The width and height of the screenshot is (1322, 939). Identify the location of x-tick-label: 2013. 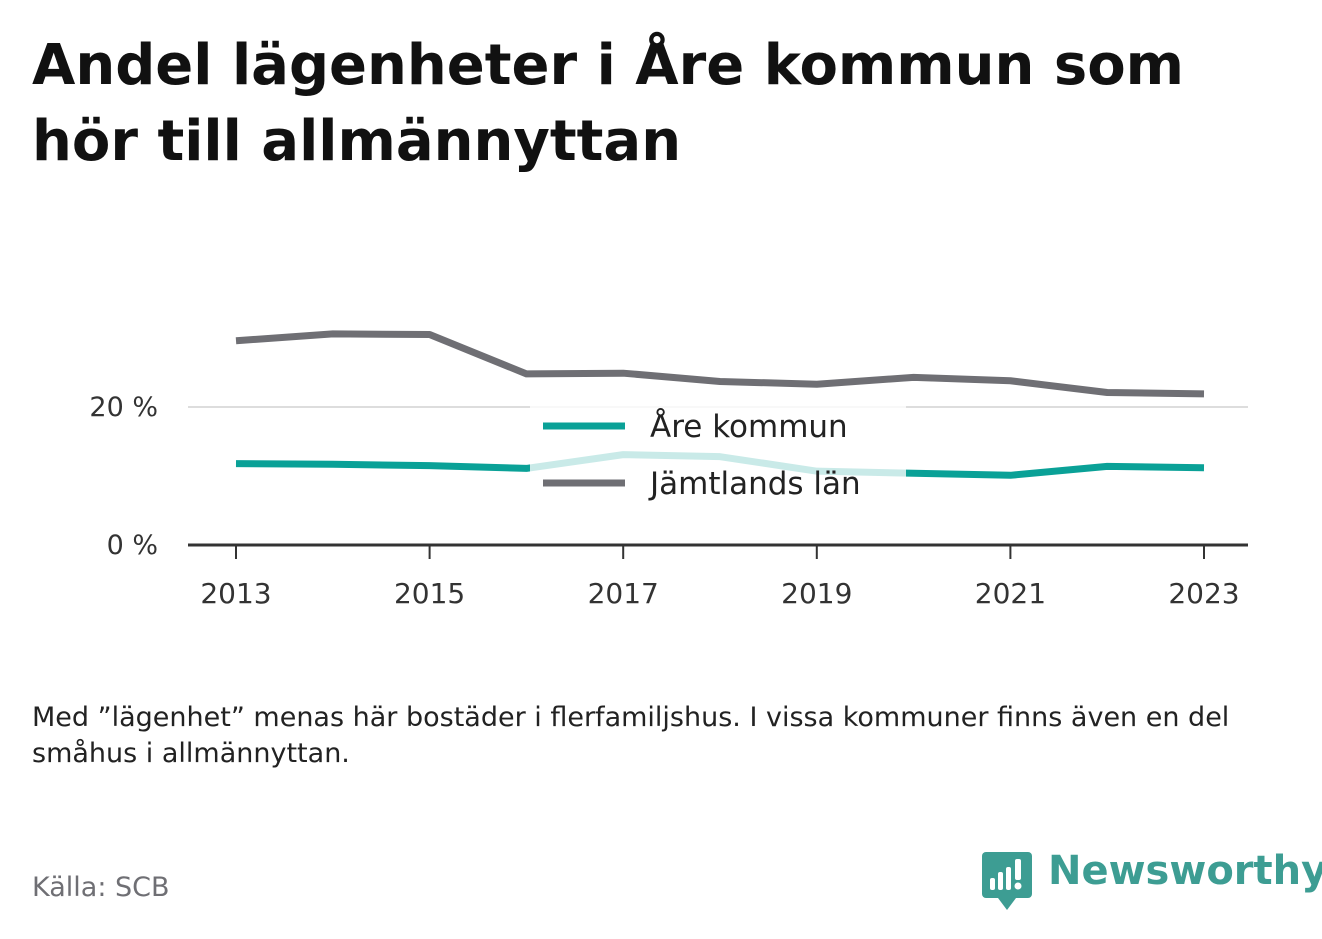
(235, 593).